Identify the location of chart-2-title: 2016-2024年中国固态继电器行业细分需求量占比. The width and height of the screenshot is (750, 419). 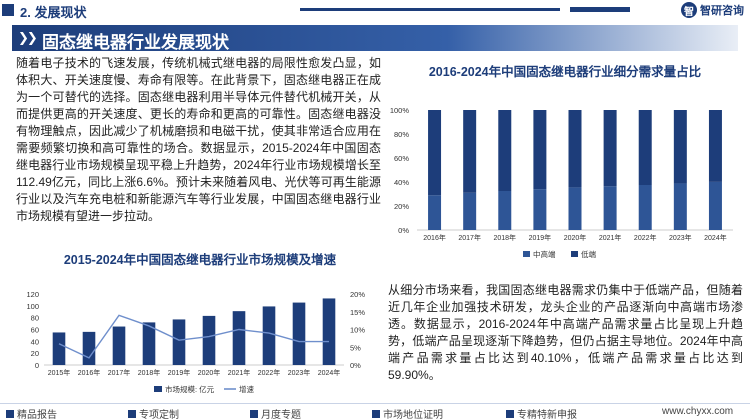
(565, 72).